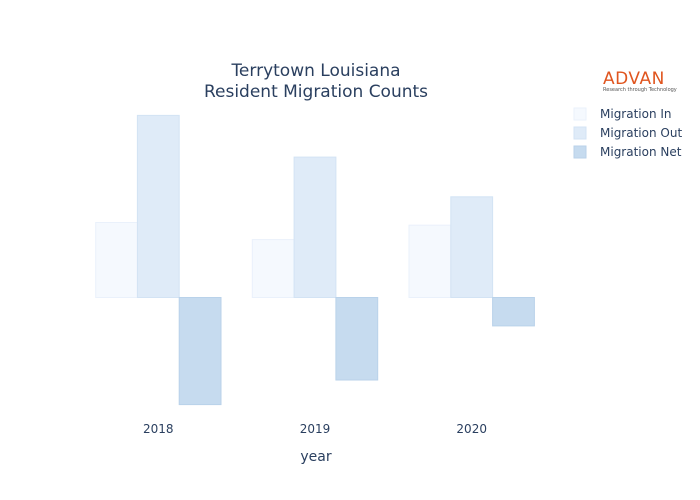 The height and width of the screenshot is (500, 700). What do you see at coordinates (634, 79) in the screenshot?
I see `logo-text: ADVAN` at bounding box center [634, 79].